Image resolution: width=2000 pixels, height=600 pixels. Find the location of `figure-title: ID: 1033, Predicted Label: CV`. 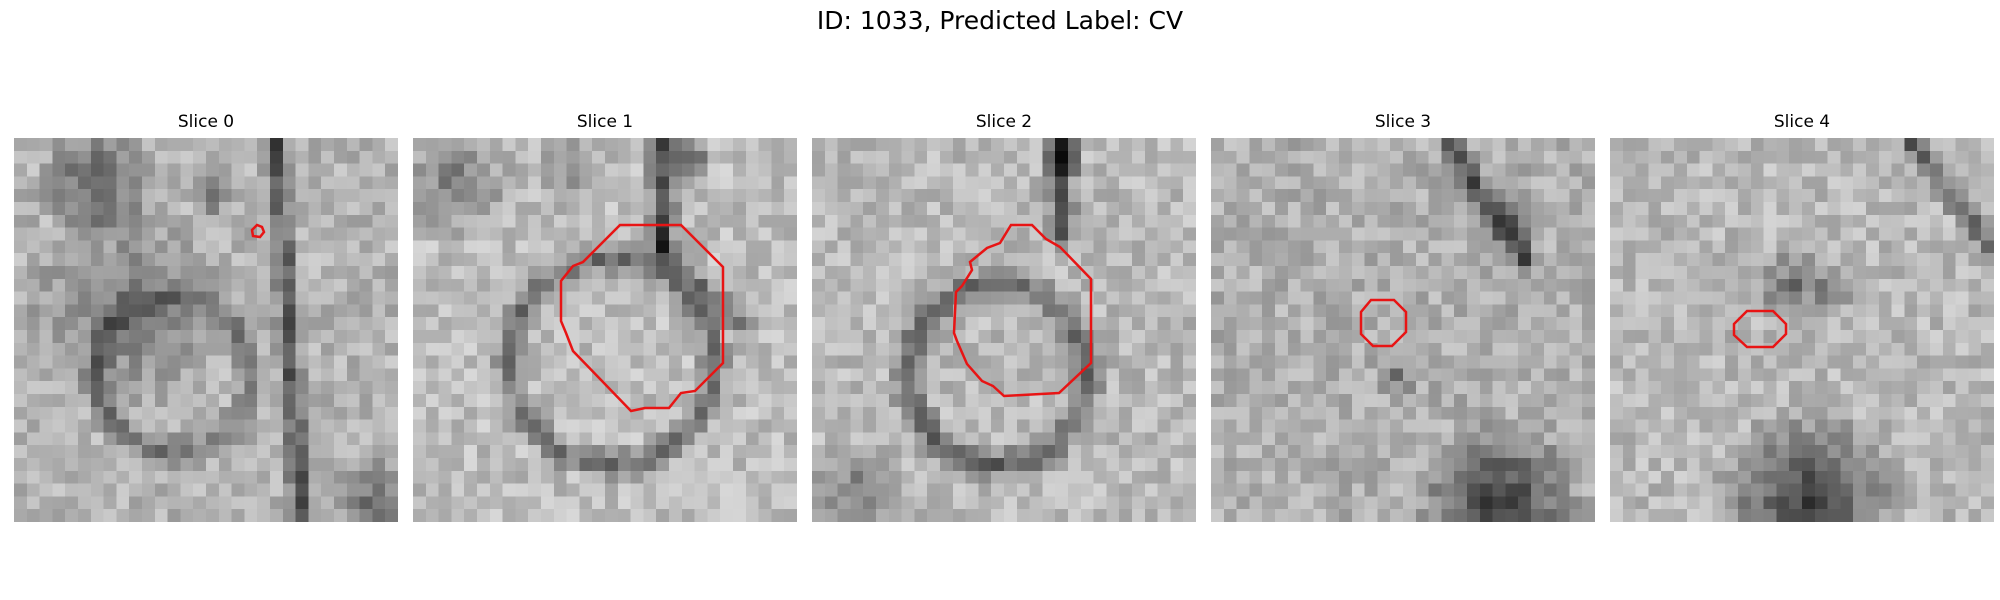

figure-title: ID: 1033, Predicted Label: CV is located at coordinates (1000, 20).